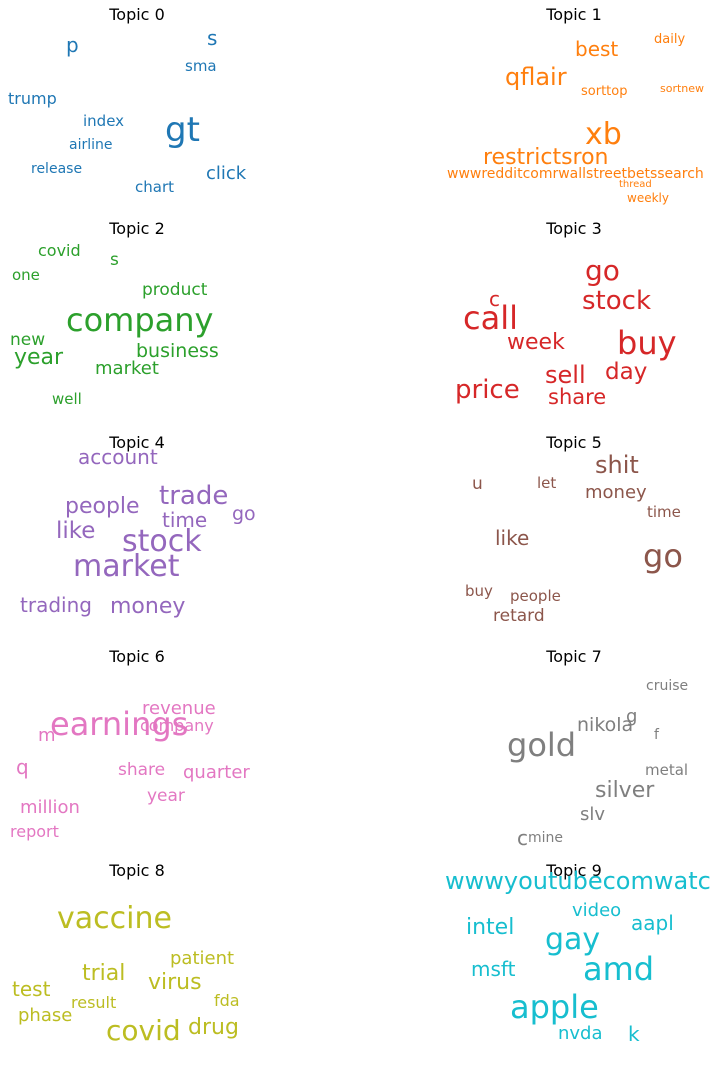  I want to click on word-label: mine, so click(545, 838).